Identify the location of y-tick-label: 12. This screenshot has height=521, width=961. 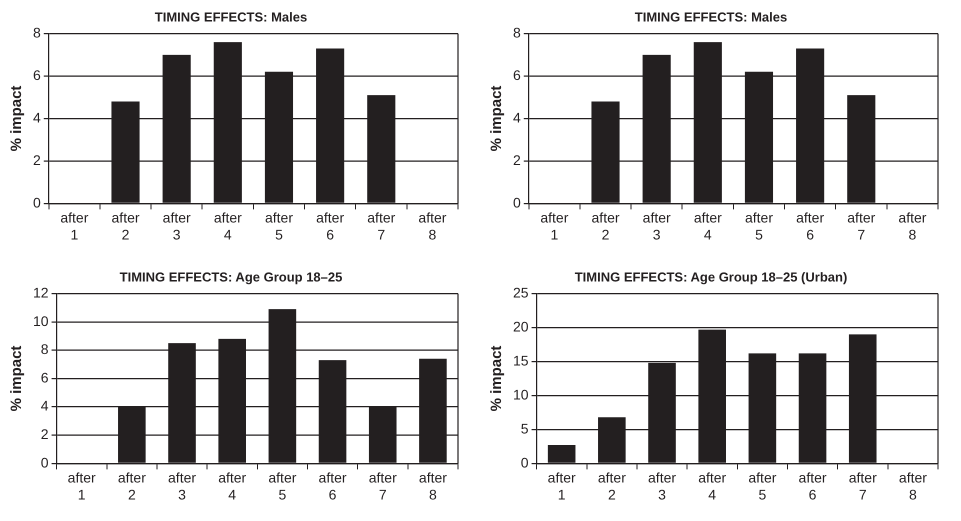
(40, 292).